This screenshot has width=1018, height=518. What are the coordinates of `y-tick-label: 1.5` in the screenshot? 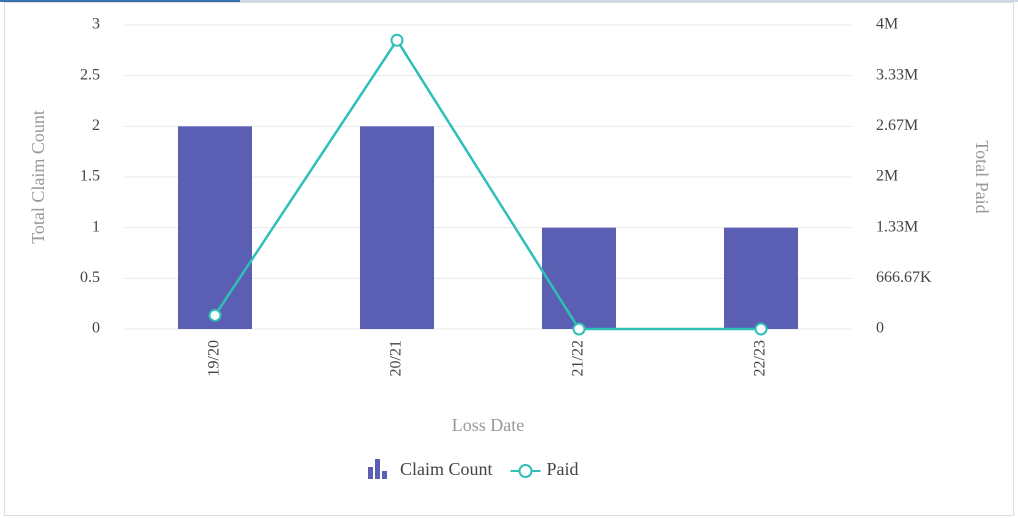 It's located at (90, 176).